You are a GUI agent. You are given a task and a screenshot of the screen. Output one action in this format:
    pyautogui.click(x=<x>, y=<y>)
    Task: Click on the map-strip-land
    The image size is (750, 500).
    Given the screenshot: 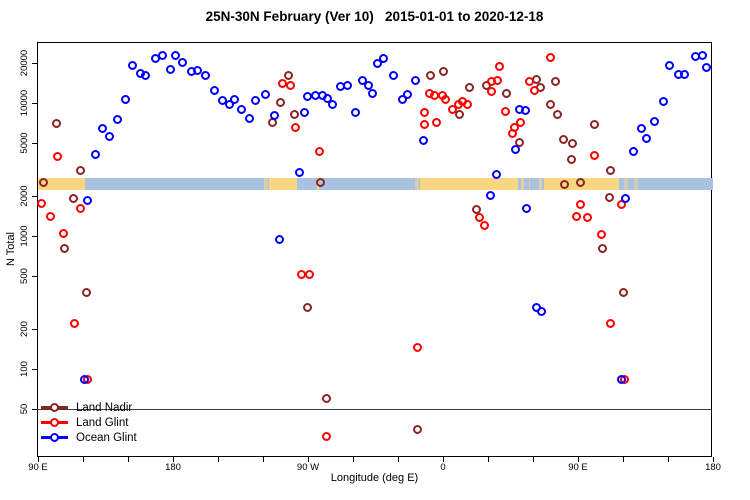 What is the action you would take?
    pyautogui.click(x=283, y=184)
    